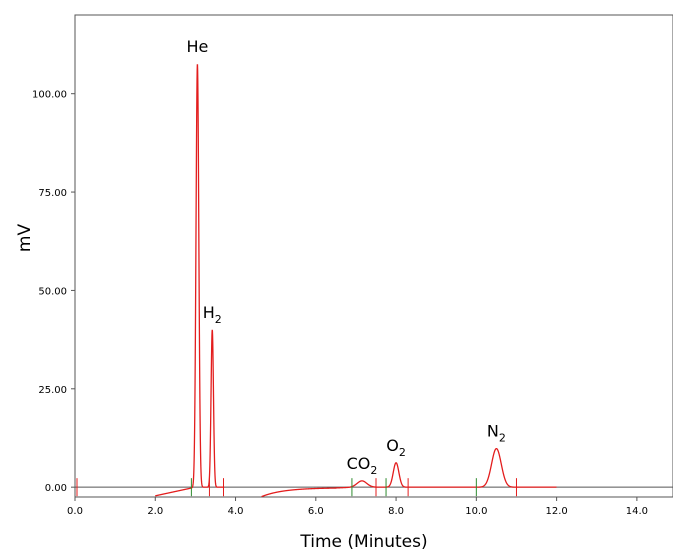  I want to click on y-axis-title: mV, so click(25, 238).